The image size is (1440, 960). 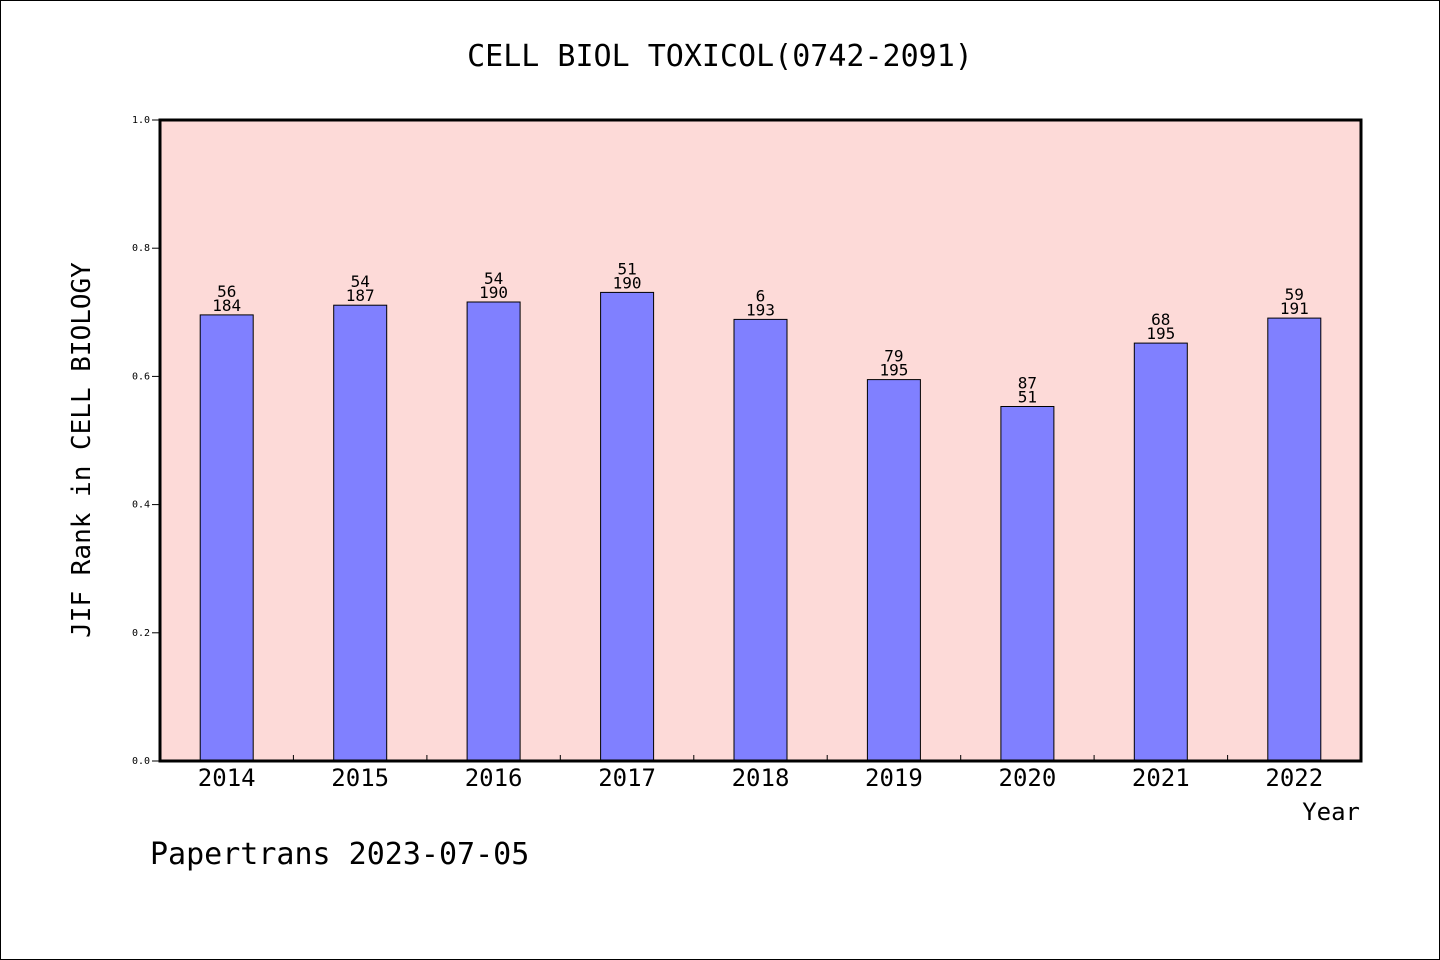 What do you see at coordinates (760, 309) in the screenshot?
I see `bar-label-bottom: 193` at bounding box center [760, 309].